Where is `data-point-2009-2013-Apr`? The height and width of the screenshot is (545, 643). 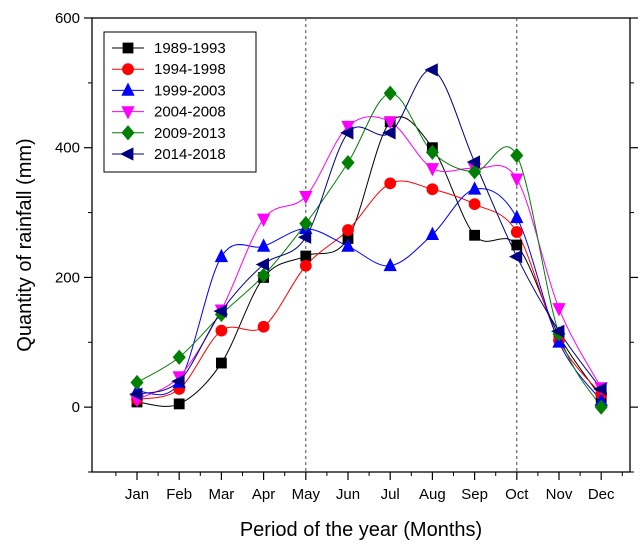 data-point-2009-2013-Apr is located at coordinates (264, 275).